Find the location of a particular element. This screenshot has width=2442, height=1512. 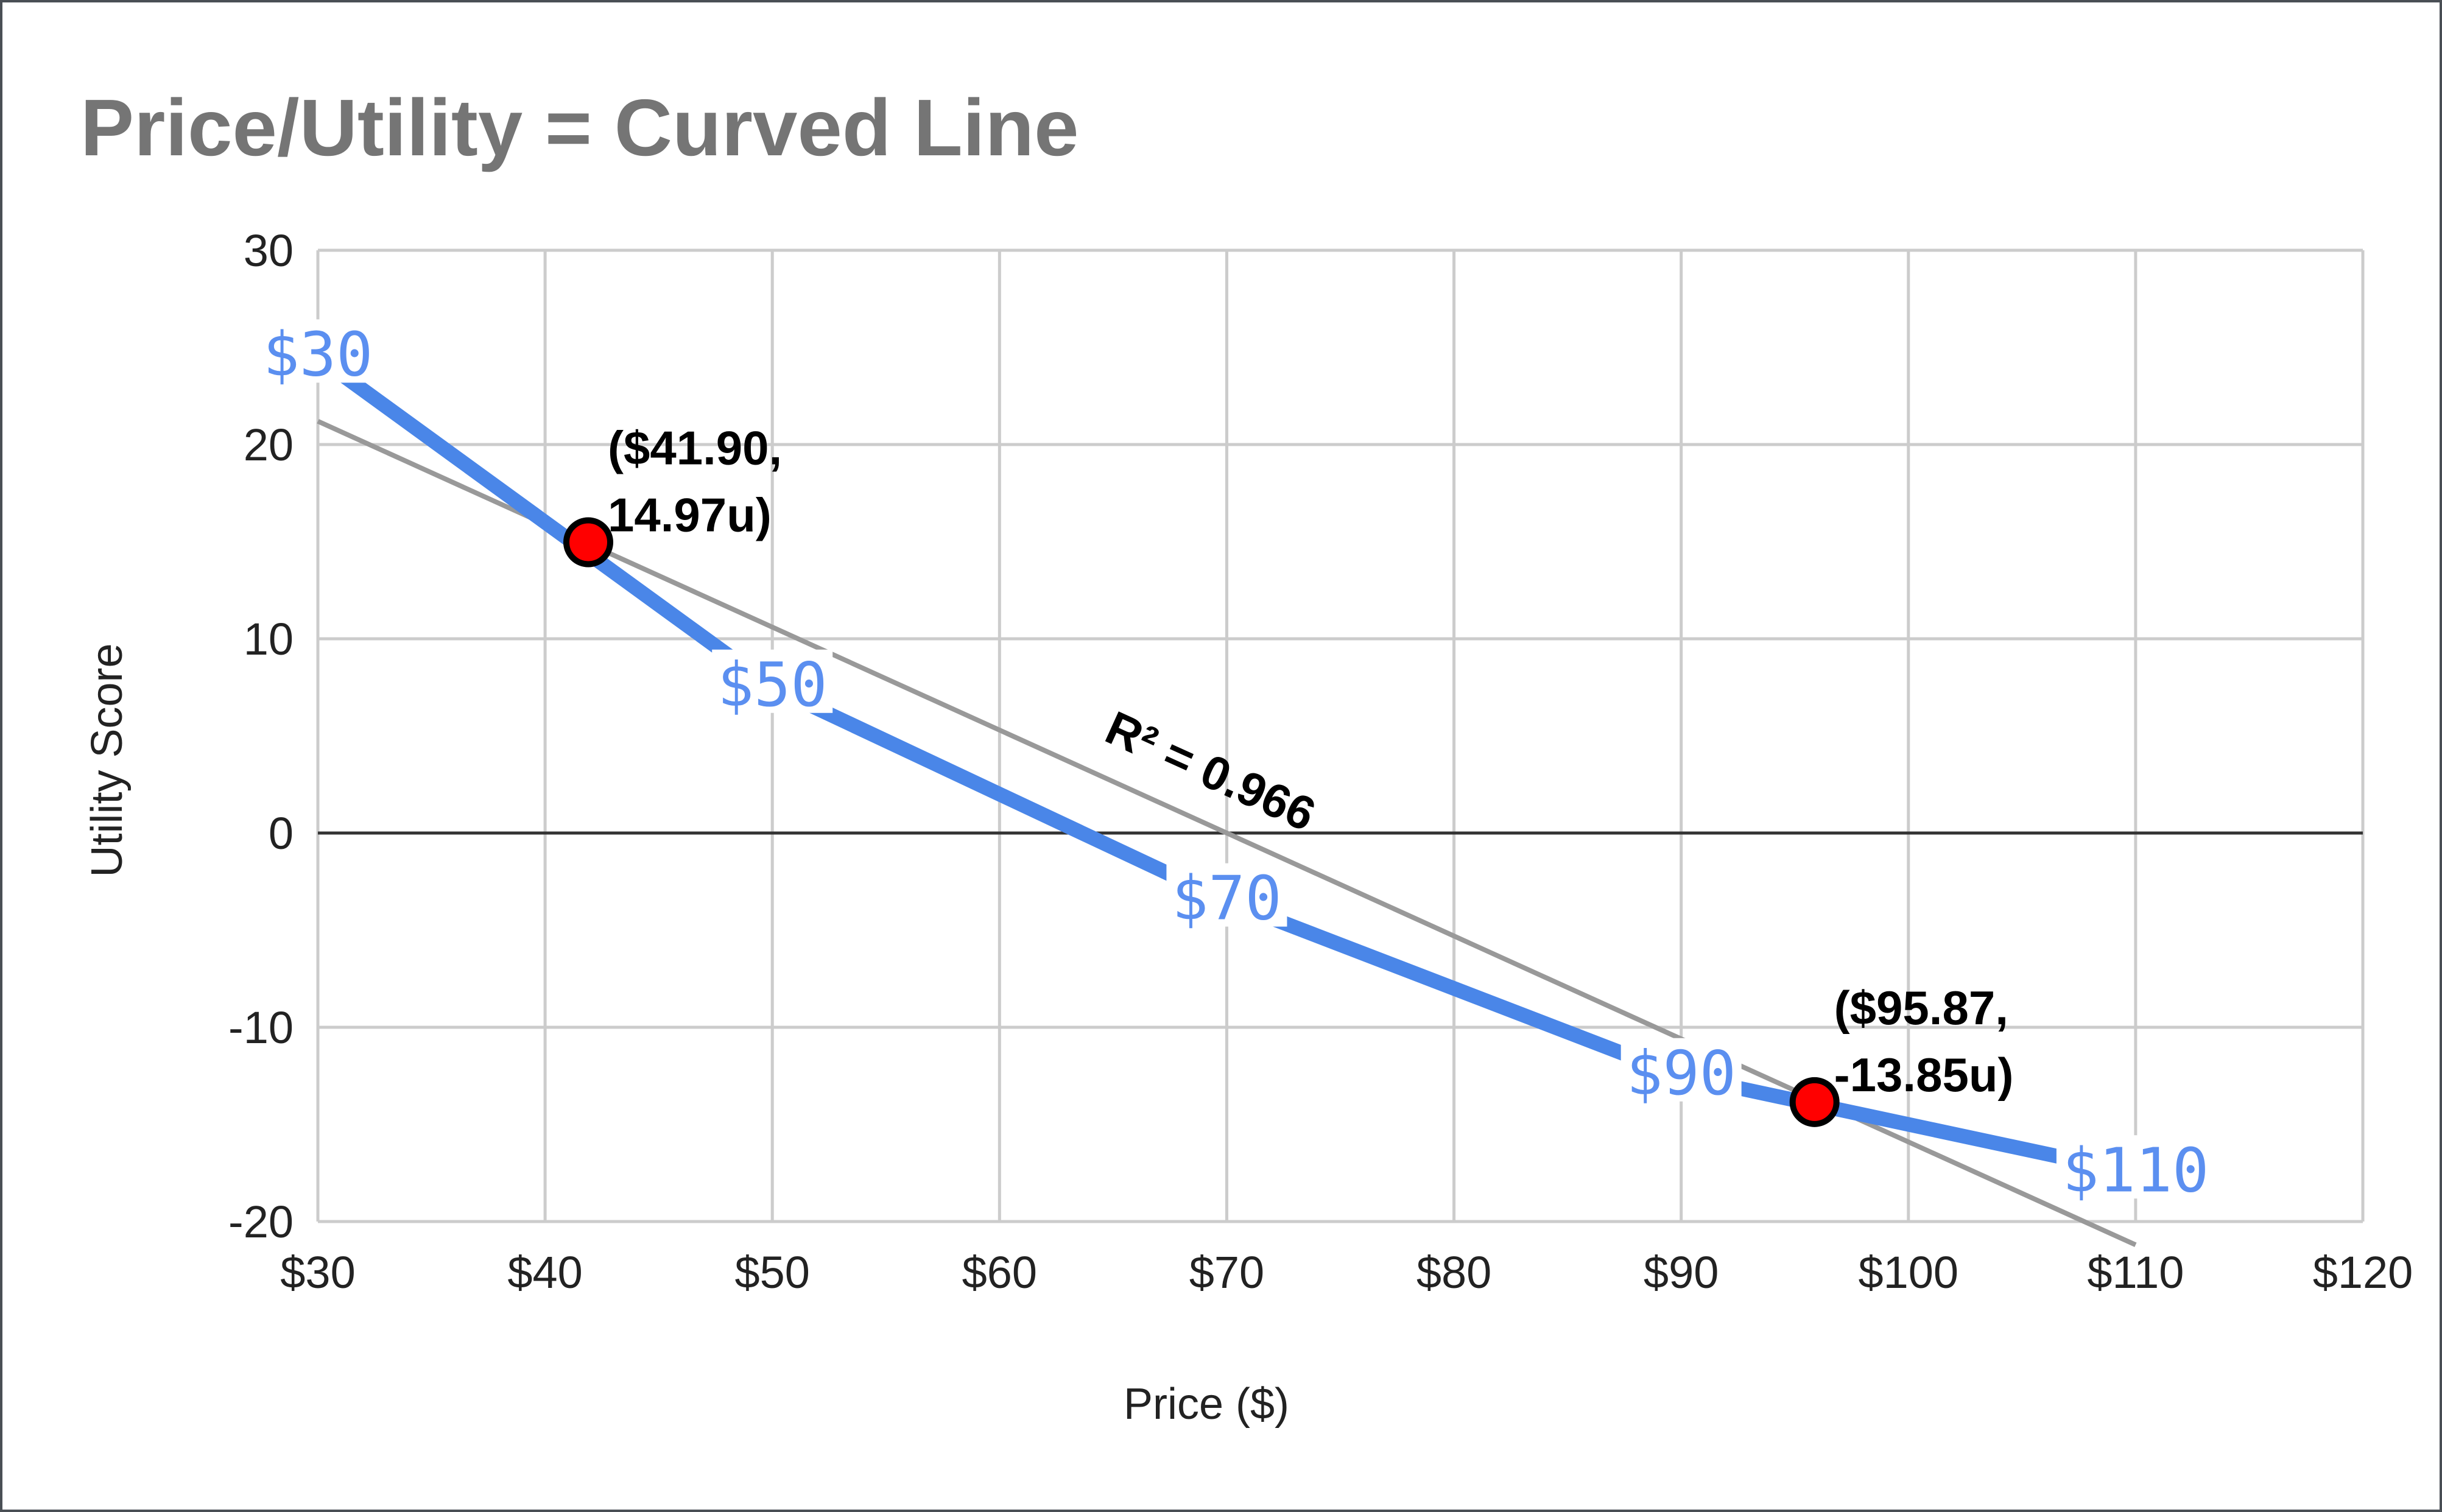

x-tick-label: $100 is located at coordinates (1908, 1272).